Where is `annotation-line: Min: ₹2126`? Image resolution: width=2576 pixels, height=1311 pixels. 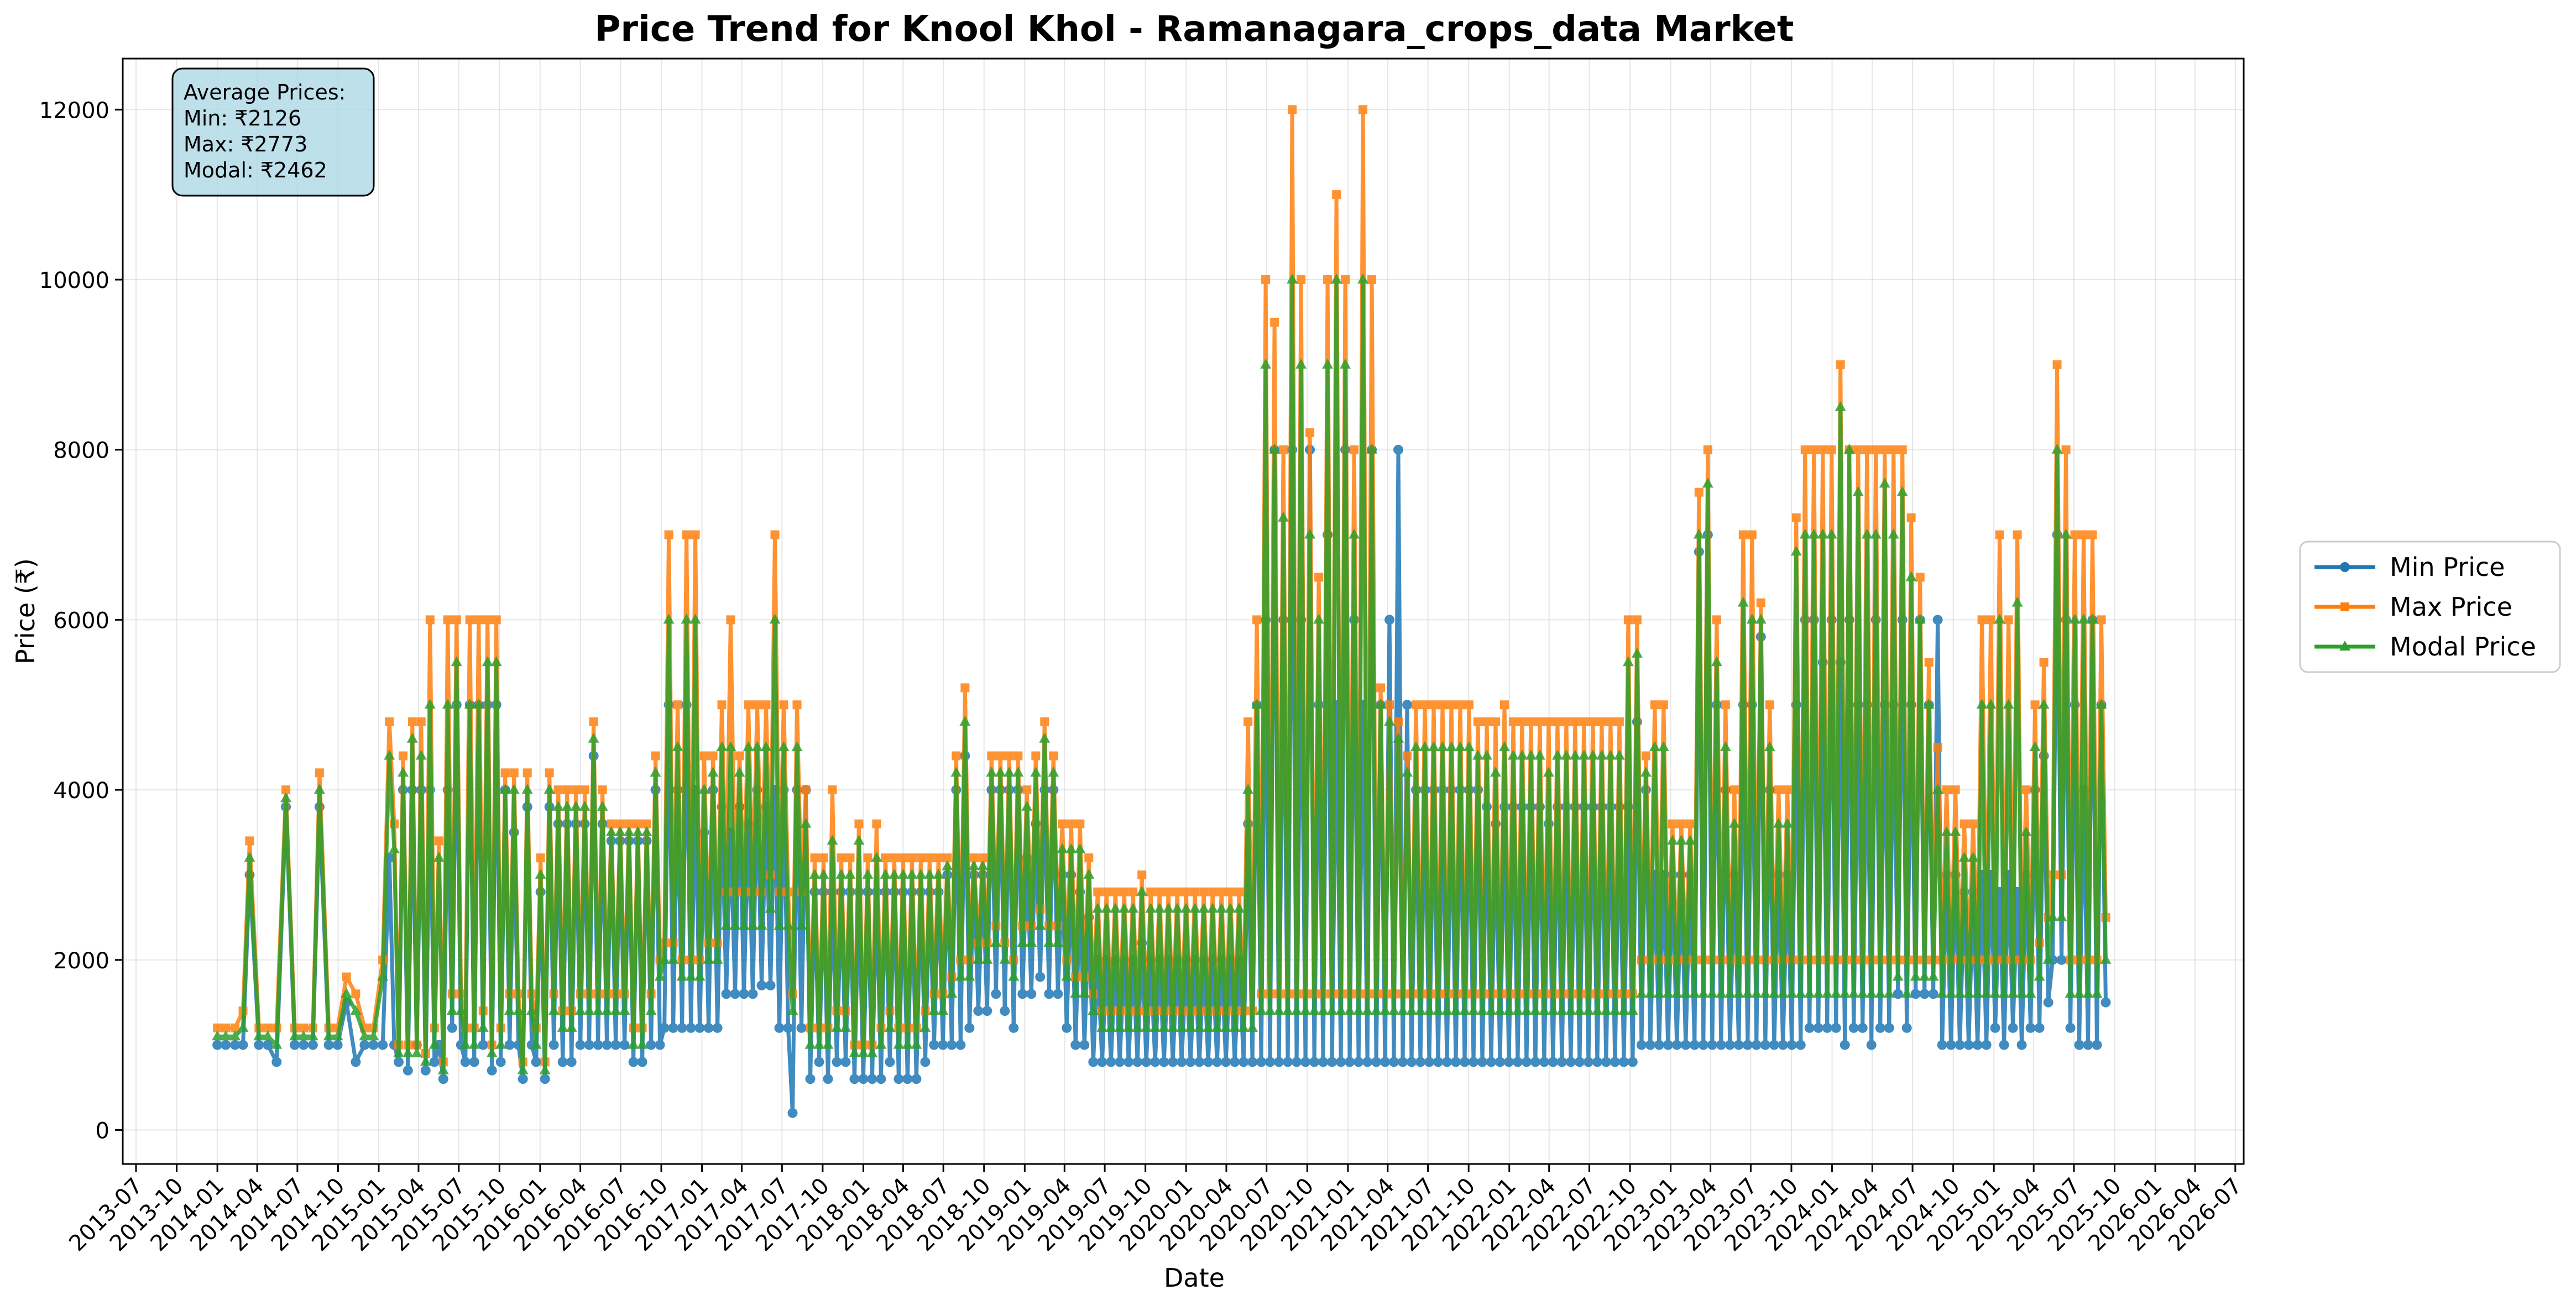 annotation-line: Min: ₹2126 is located at coordinates (242, 118).